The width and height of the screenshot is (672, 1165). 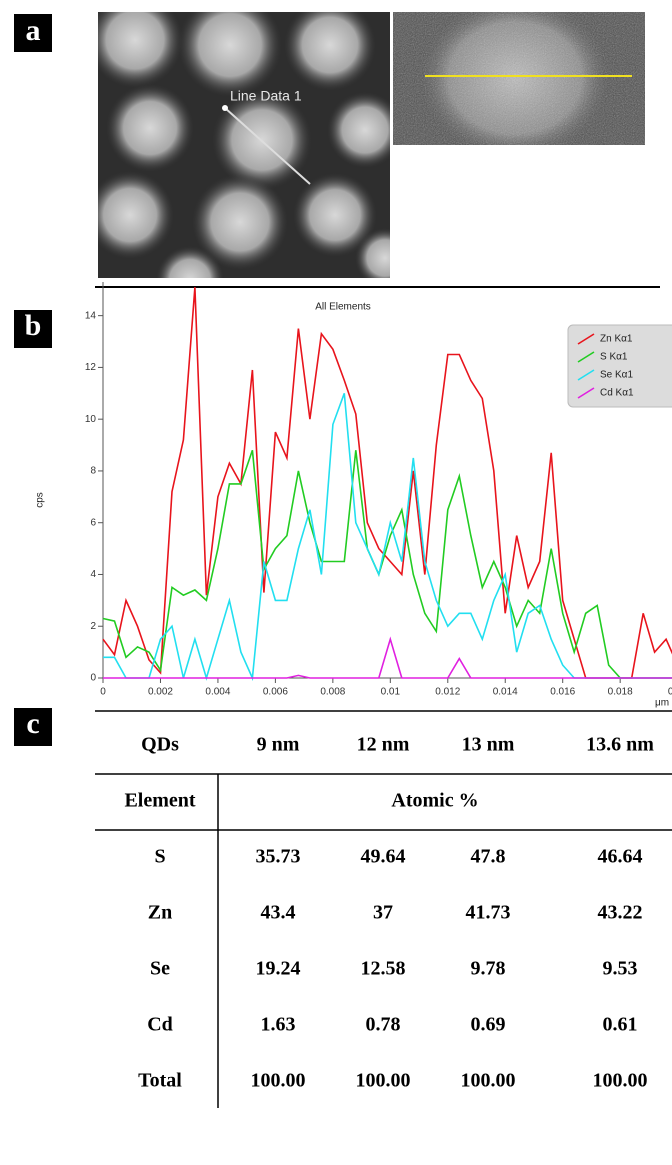 I want to click on panel-label: a, so click(x=33, y=30).